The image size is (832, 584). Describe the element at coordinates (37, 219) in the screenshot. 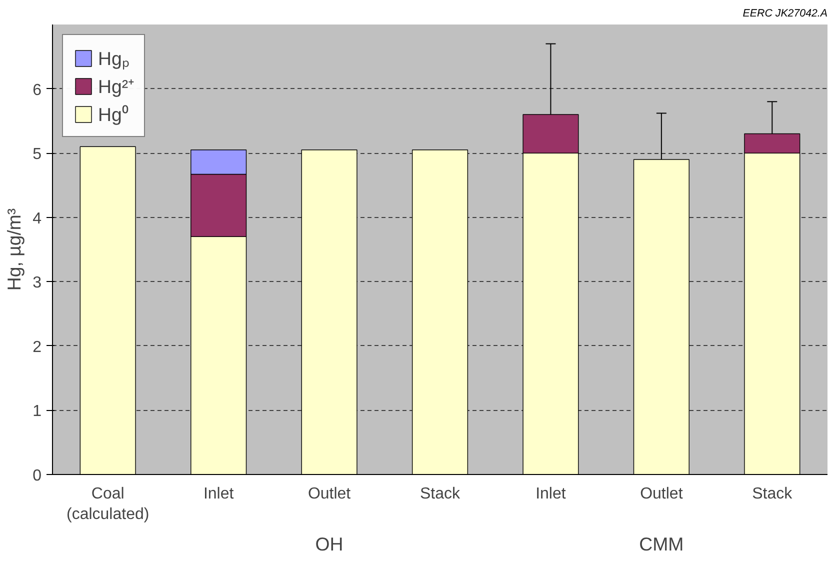

I see `y-tick-label: 4` at that location.